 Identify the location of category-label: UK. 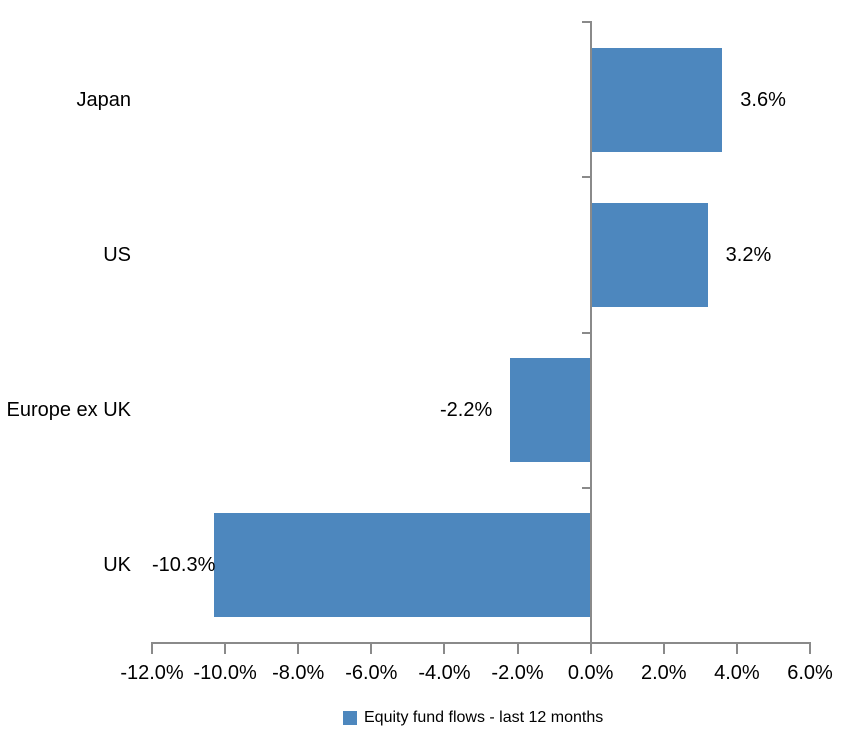
(117, 565).